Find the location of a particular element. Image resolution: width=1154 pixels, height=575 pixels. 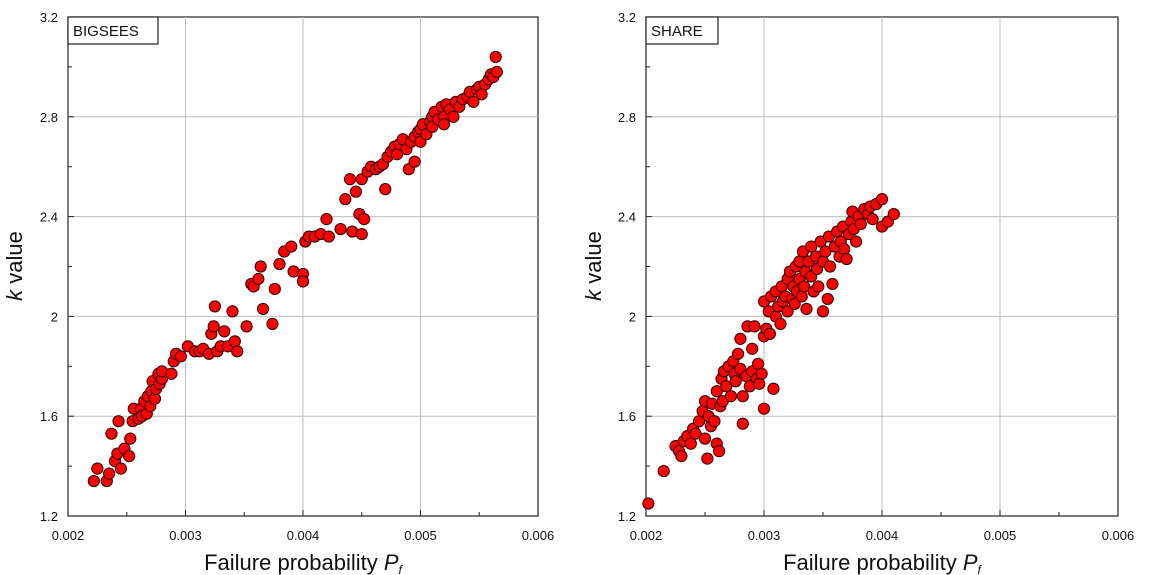

x-tick-label: 0.003 is located at coordinates (764, 535).